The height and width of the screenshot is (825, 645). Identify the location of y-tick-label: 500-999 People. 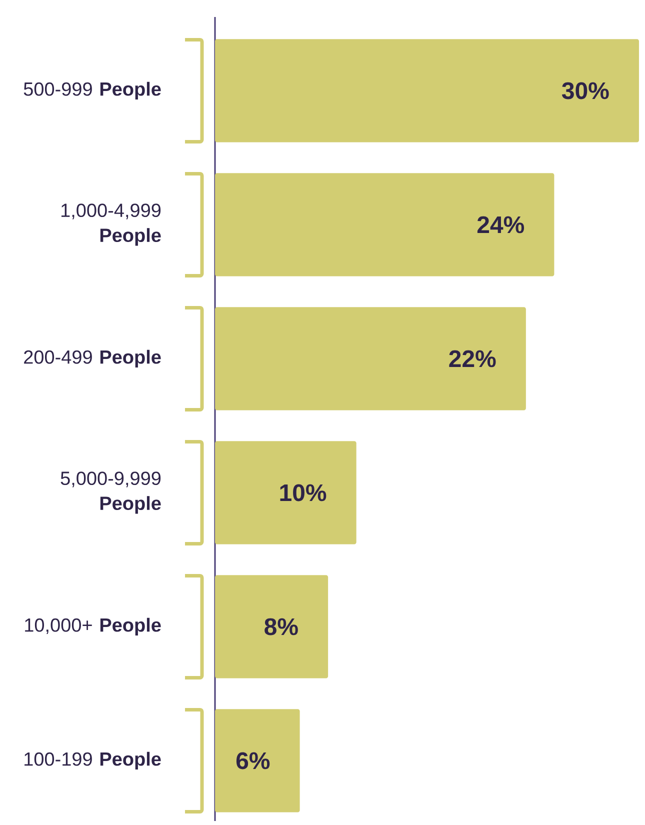
(92, 91).